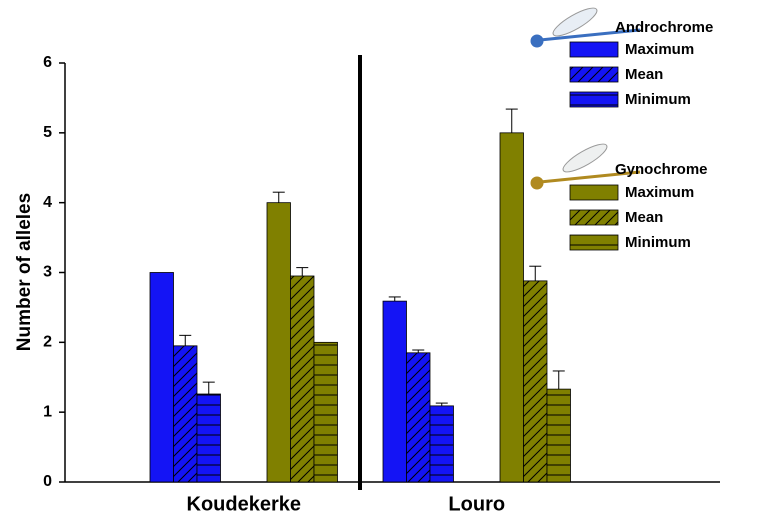  What do you see at coordinates (661, 169) in the screenshot?
I see `legend-title: Gynochrome` at bounding box center [661, 169].